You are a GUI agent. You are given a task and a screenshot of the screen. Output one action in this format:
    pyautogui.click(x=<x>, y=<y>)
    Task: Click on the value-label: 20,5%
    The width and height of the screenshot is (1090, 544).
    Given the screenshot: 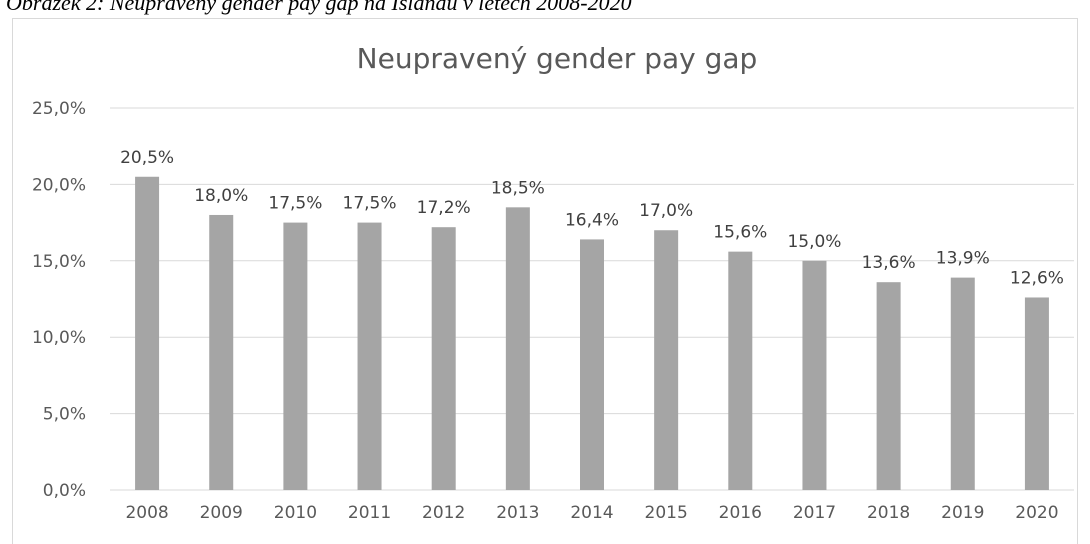 What is the action you would take?
    pyautogui.click(x=147, y=158)
    